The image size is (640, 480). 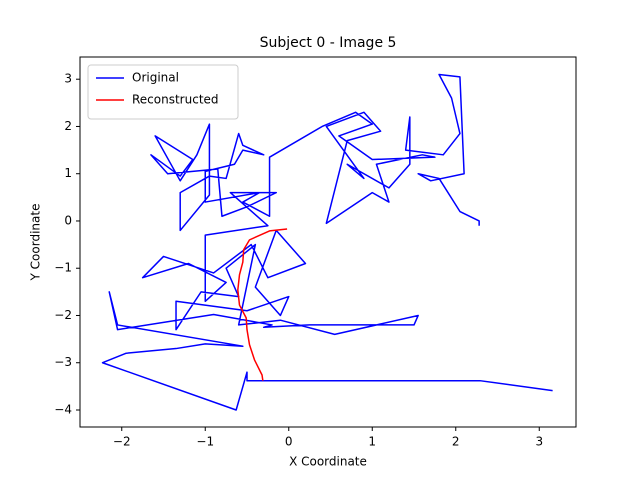 I want to click on x-tick-label: 0, so click(x=289, y=442).